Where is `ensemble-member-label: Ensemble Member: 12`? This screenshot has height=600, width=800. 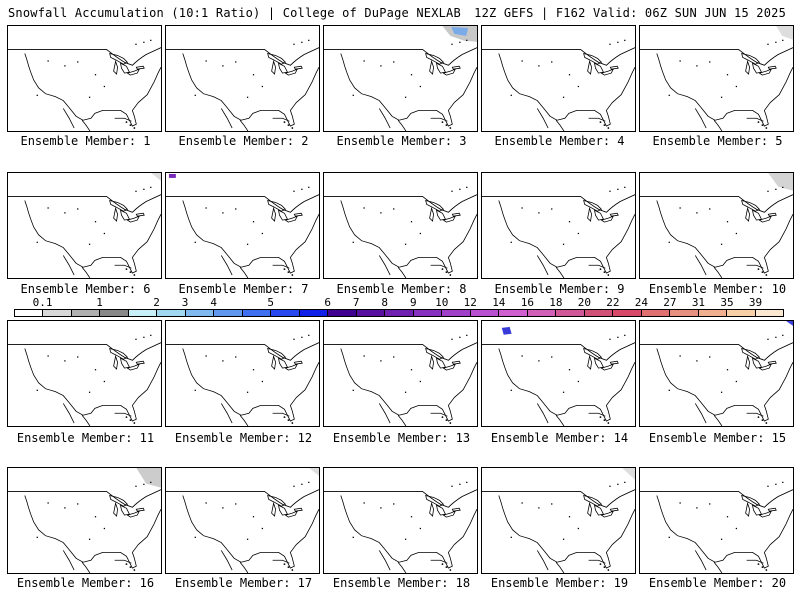
ensemble-member-label: Ensemble Member: 12 is located at coordinates (243, 438).